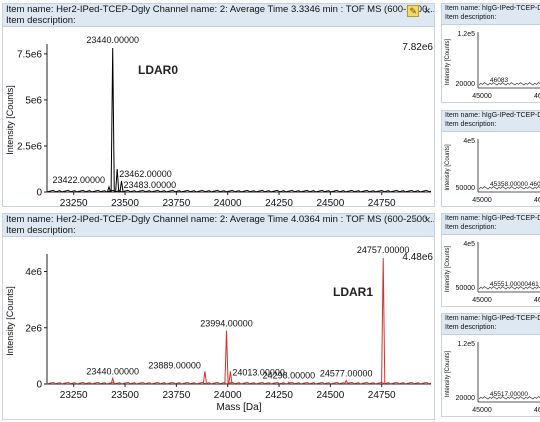 The width and height of the screenshot is (540, 422). What do you see at coordinates (417, 47) in the screenshot?
I see `max-intensity-label: 7.82e6` at bounding box center [417, 47].